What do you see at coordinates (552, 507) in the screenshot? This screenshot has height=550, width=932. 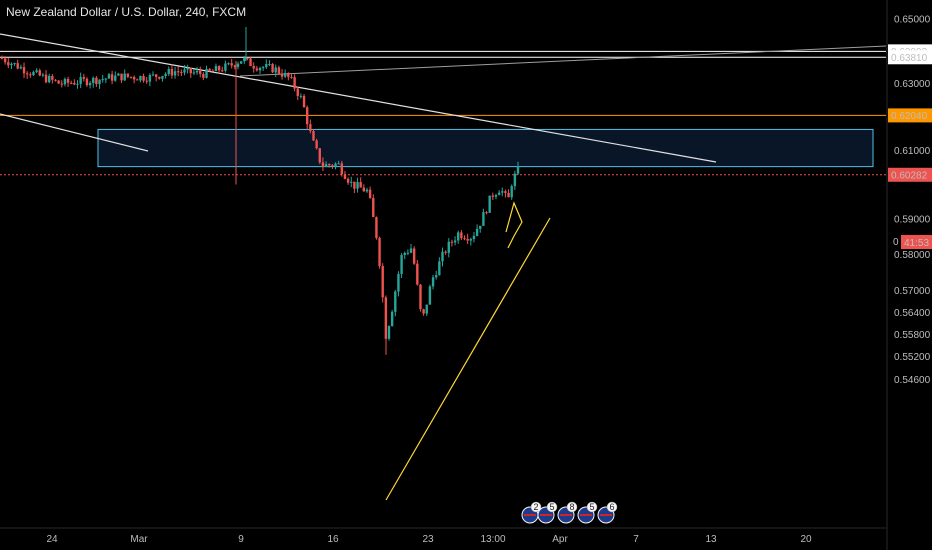 I see `badge-count-bubble` at bounding box center [552, 507].